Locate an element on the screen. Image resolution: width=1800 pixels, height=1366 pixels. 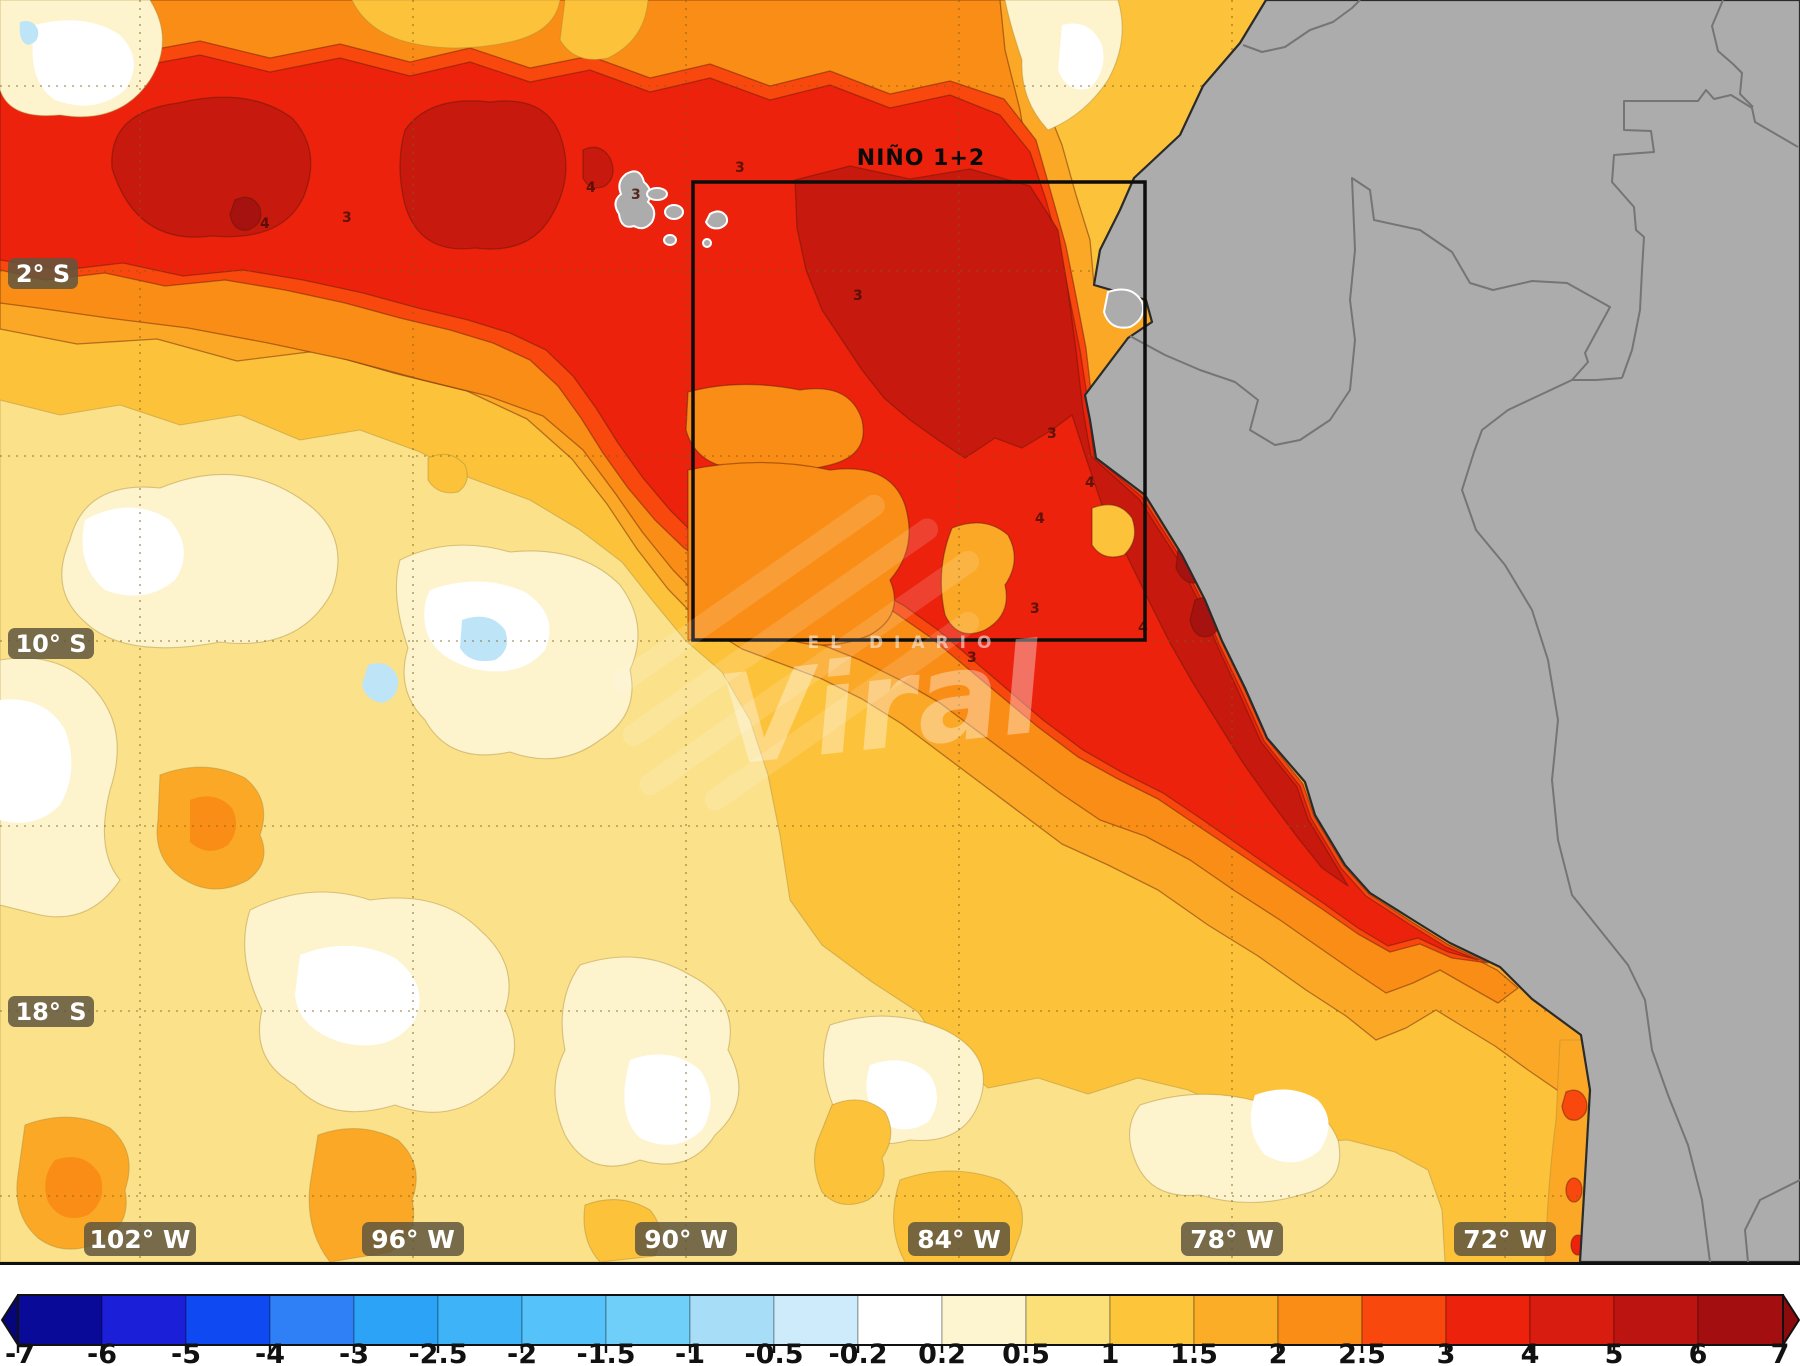
svg-text: -3 is located at coordinates (354, 1352).